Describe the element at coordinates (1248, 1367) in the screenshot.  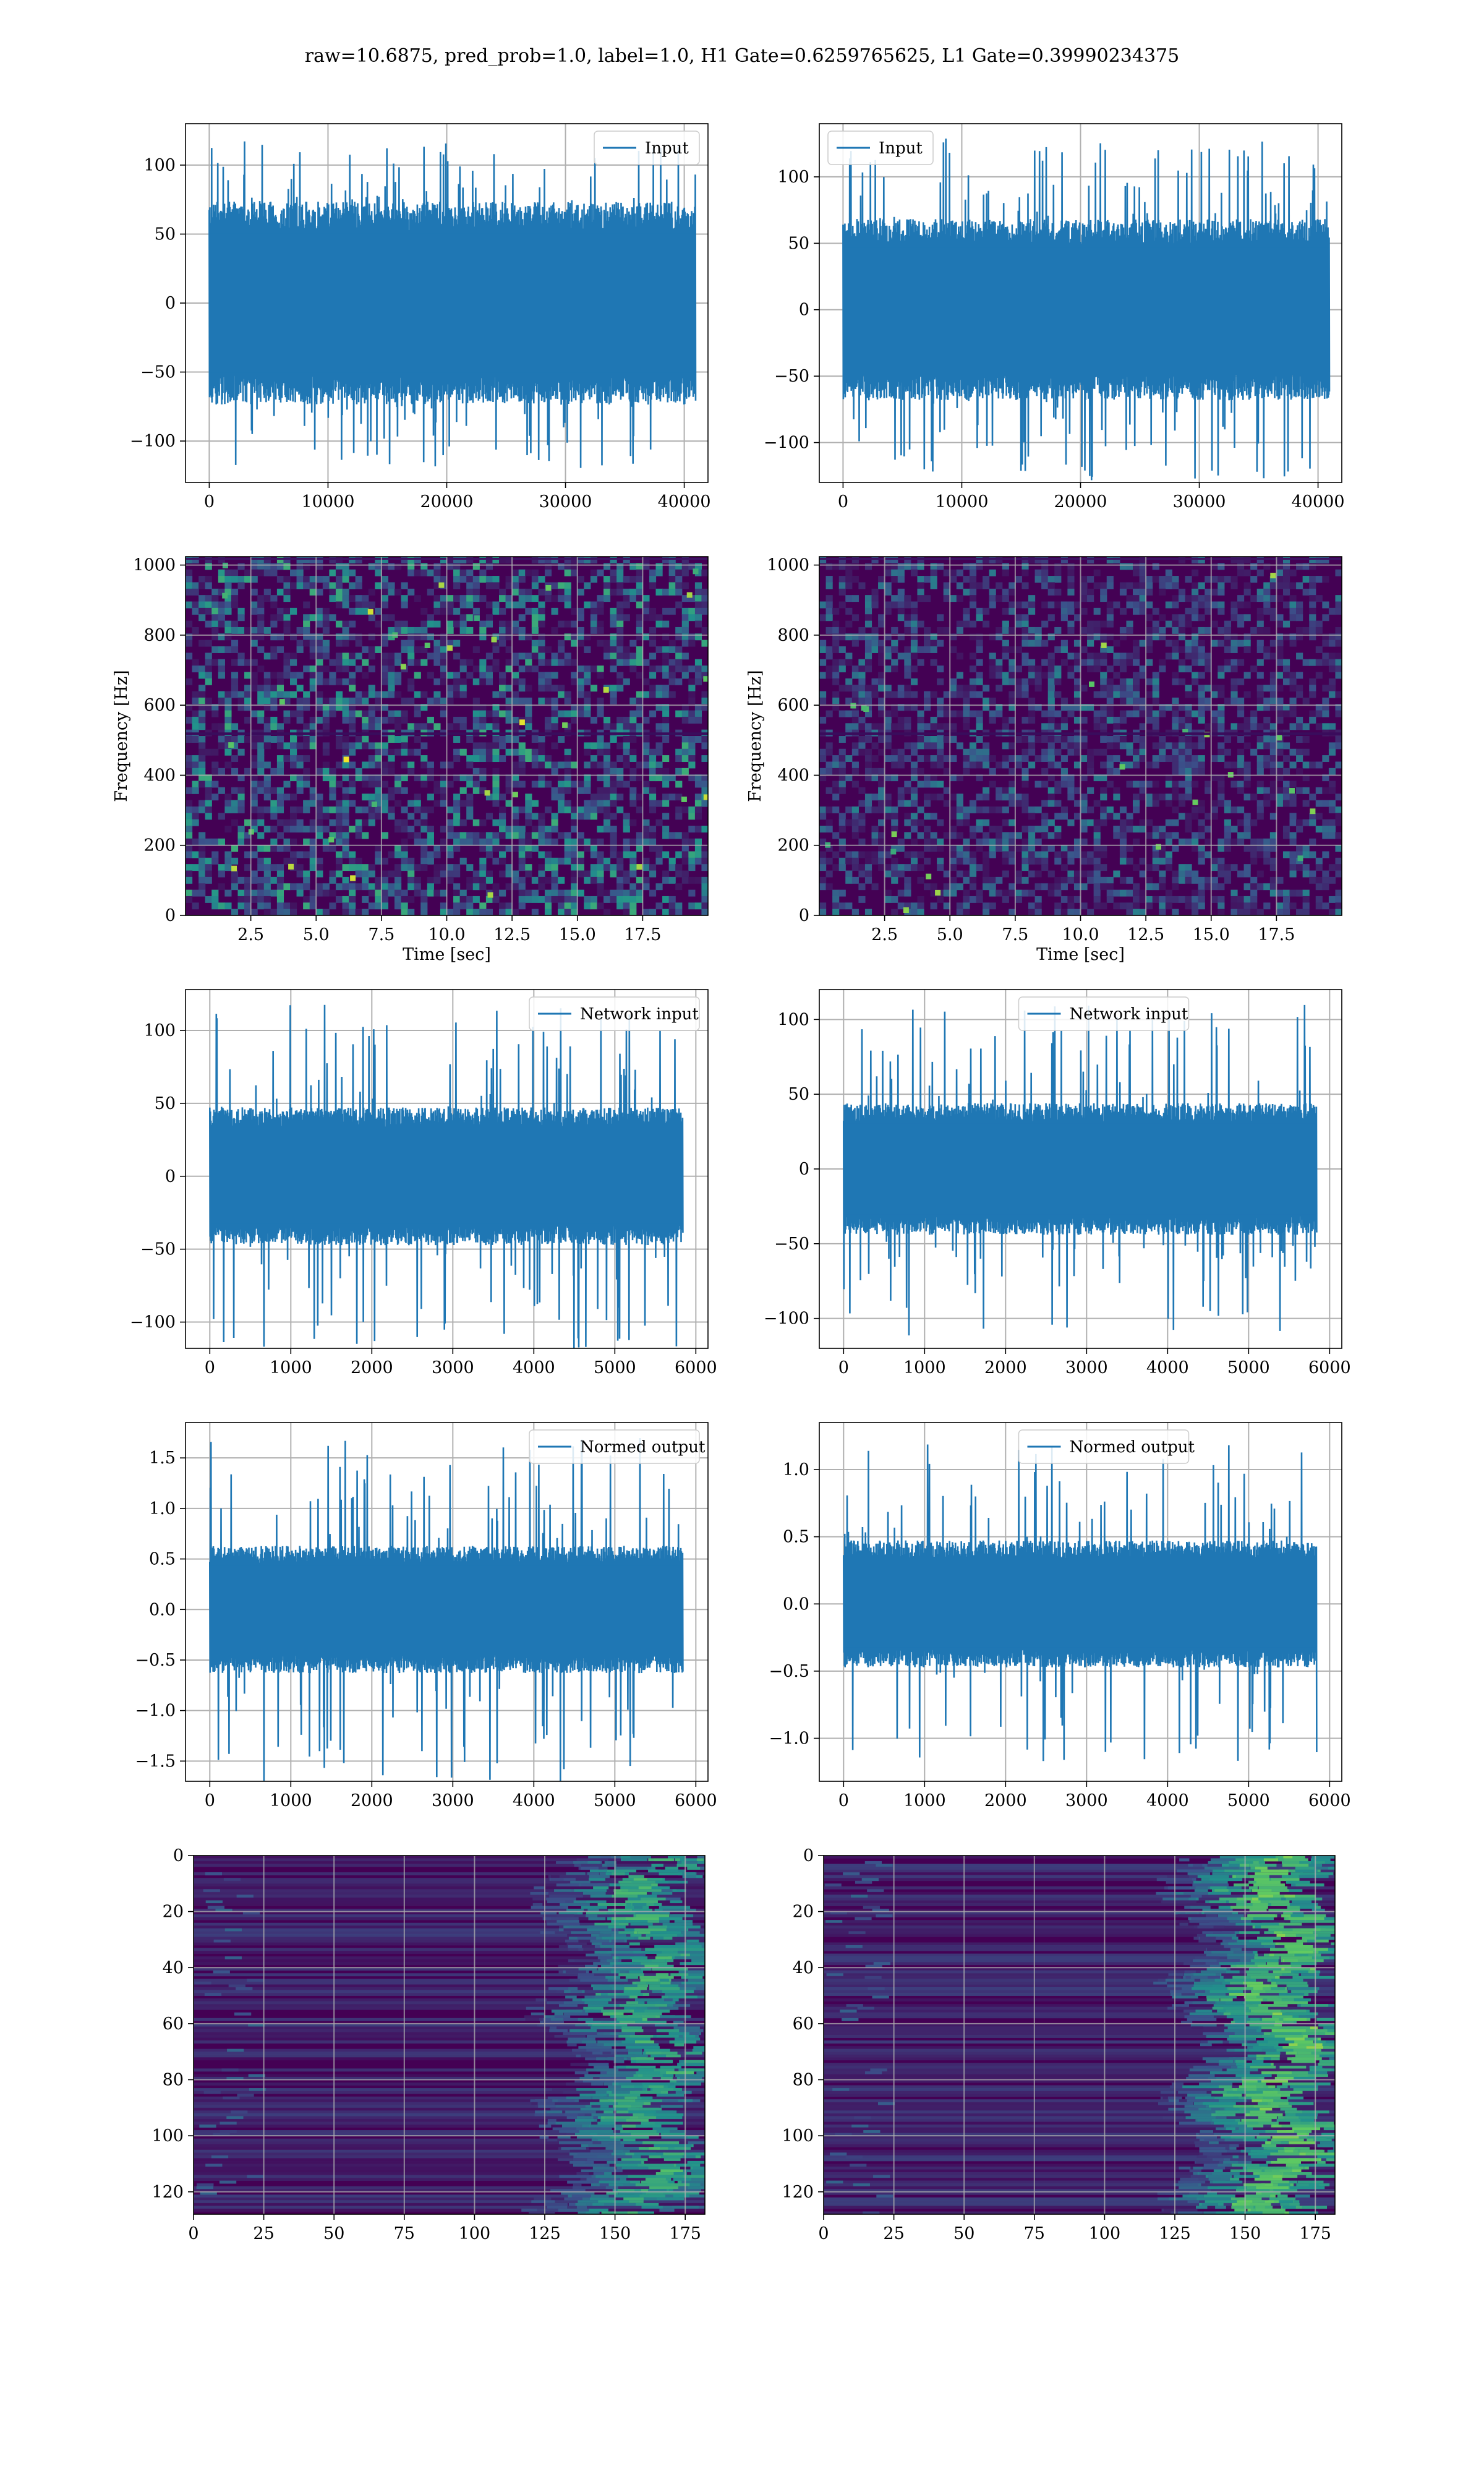
I see `l1-network-input-xtick-label: 5000` at that location.